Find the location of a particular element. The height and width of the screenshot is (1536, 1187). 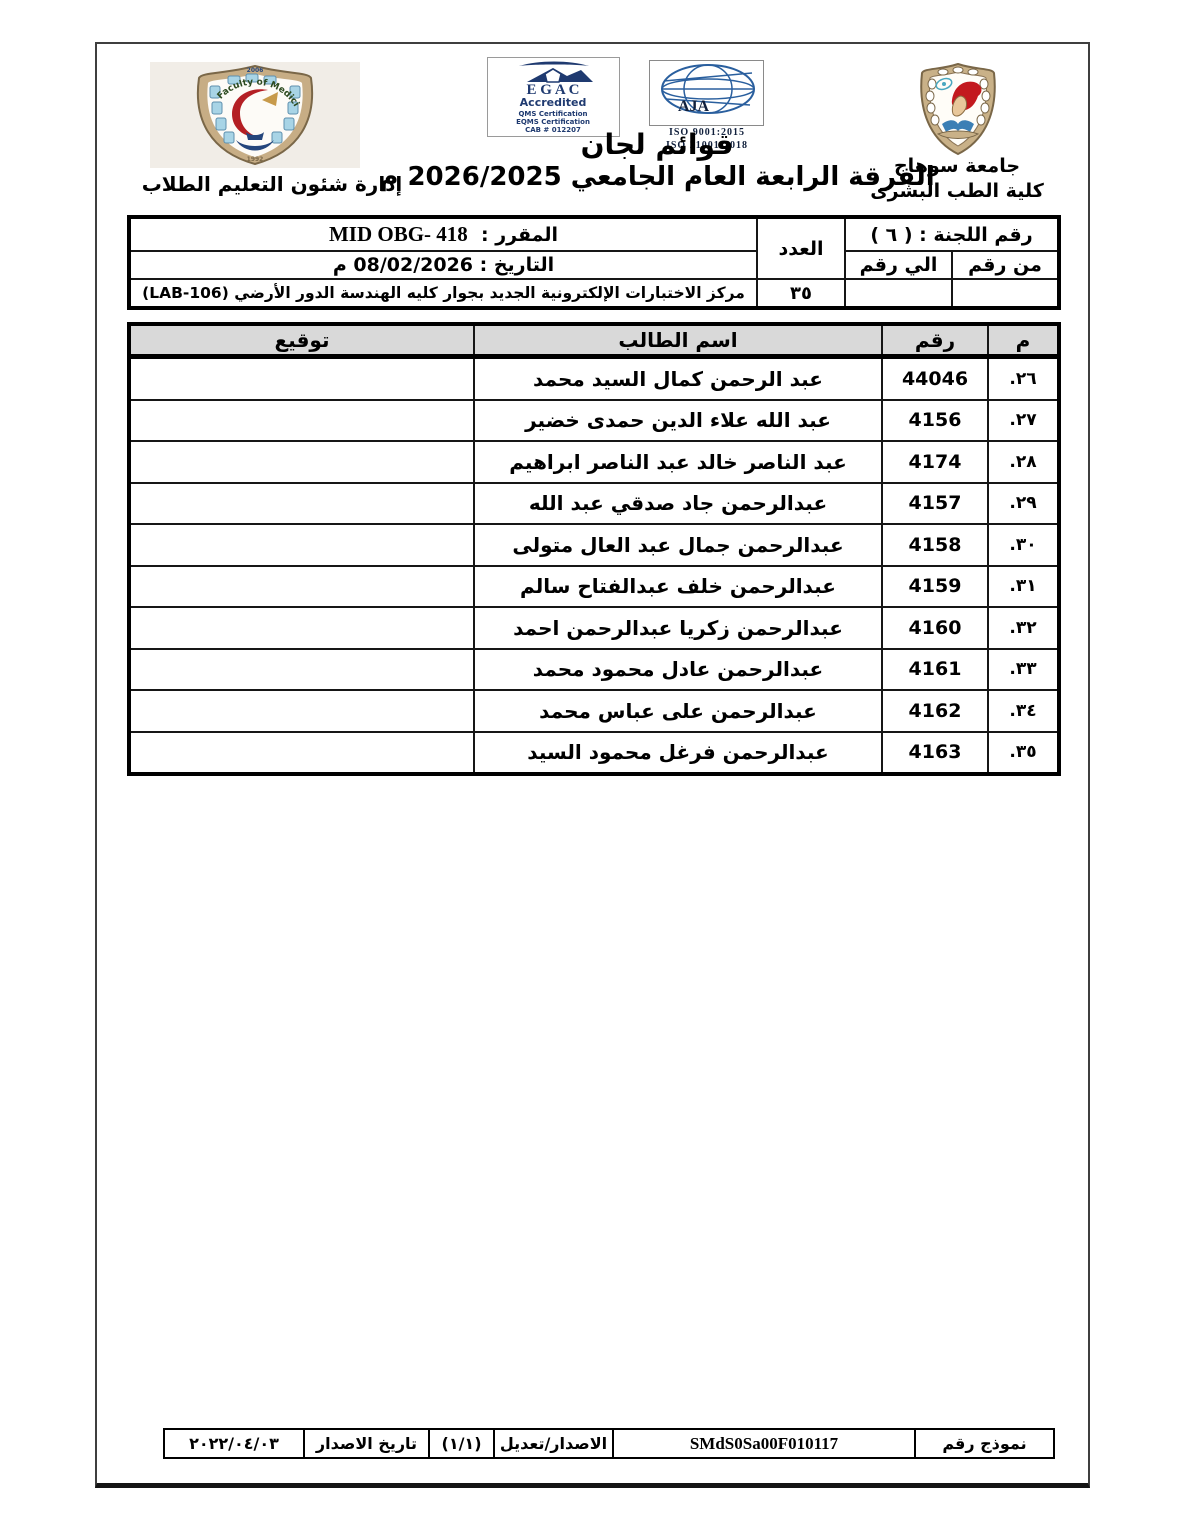

from-number-label: من رقم is located at coordinates (1006, 265).